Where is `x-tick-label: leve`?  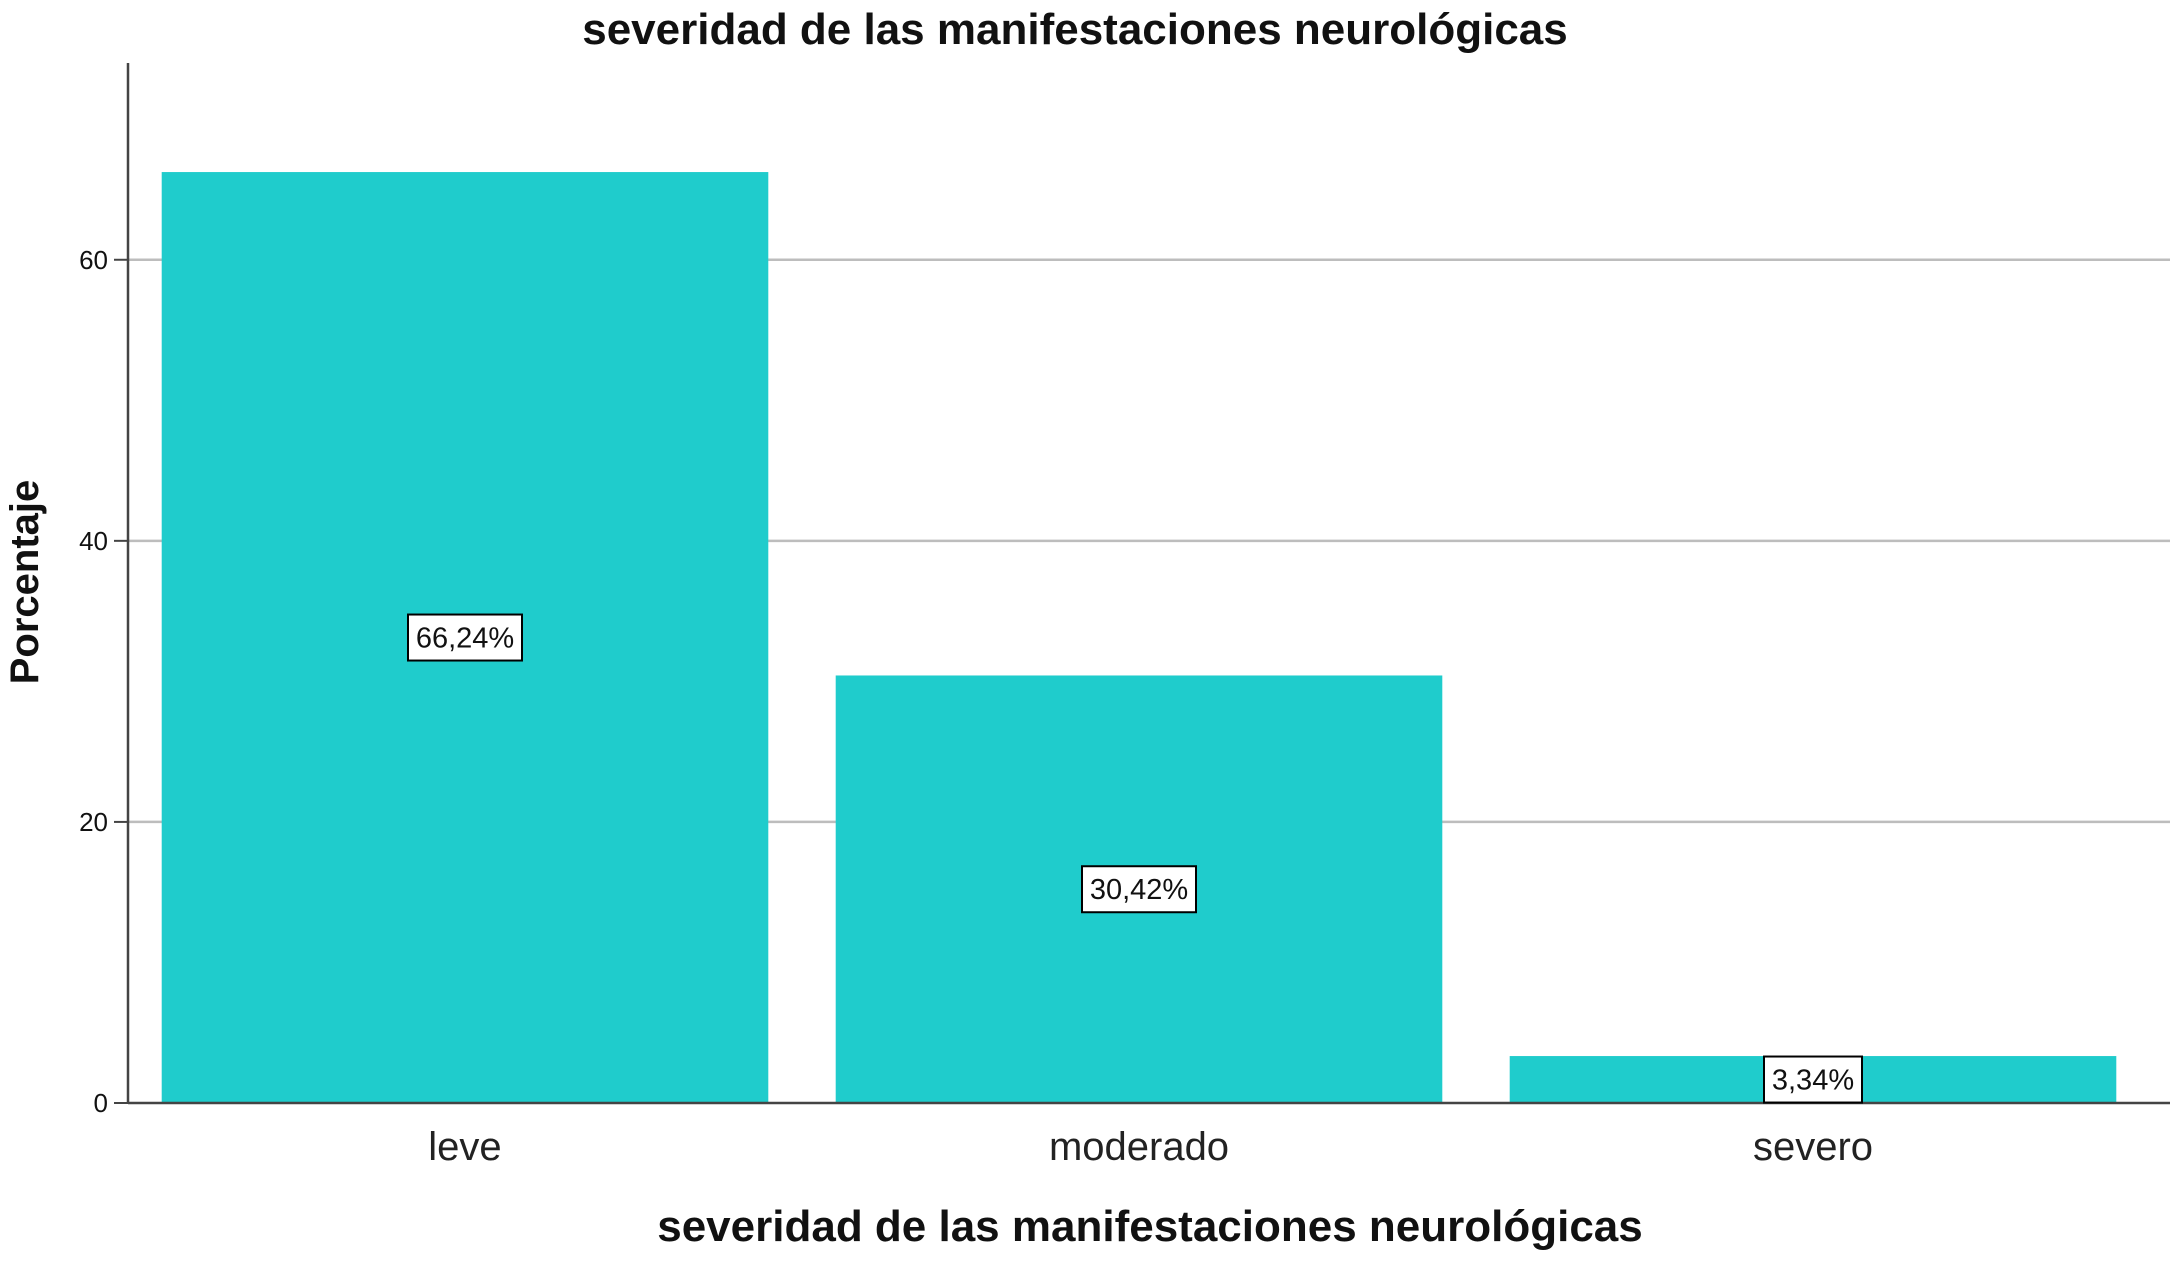 x-tick-label: leve is located at coordinates (464, 1147).